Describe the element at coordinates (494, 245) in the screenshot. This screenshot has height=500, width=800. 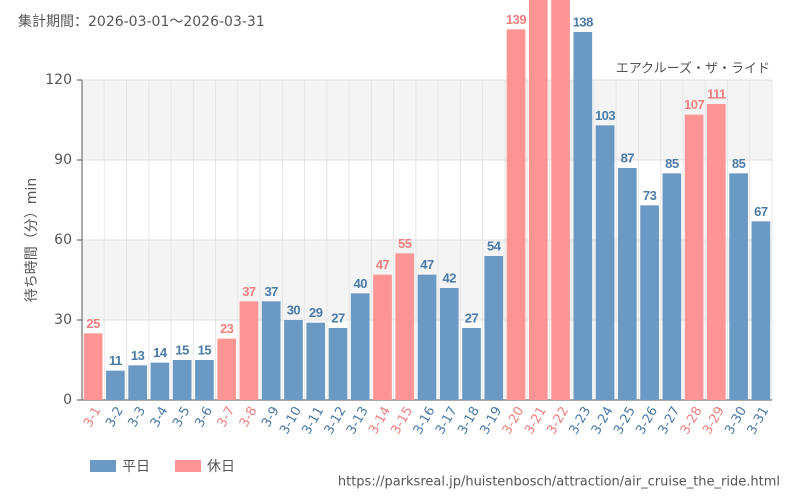
I see `data-label: 54` at that location.